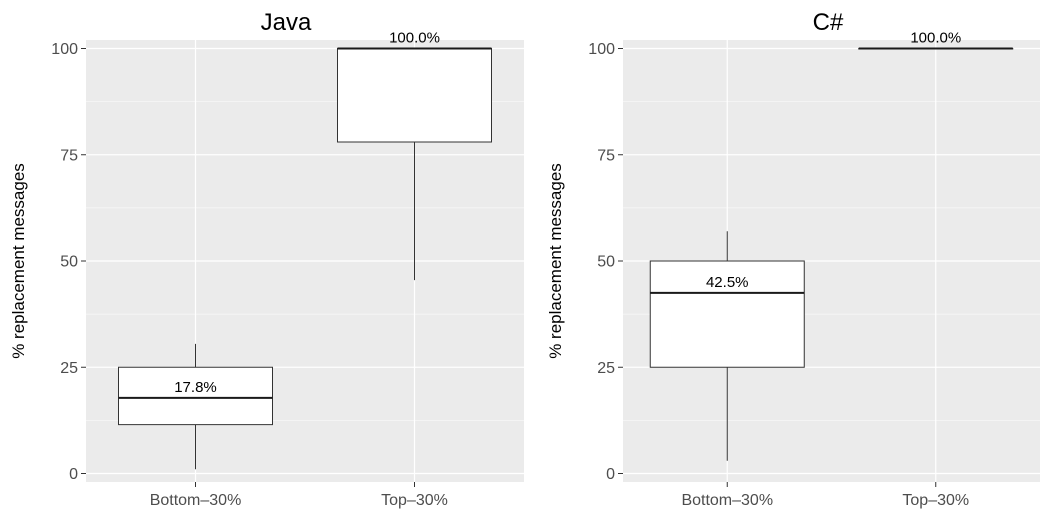  I want to click on median-data-label: 42.5%, so click(727, 282).